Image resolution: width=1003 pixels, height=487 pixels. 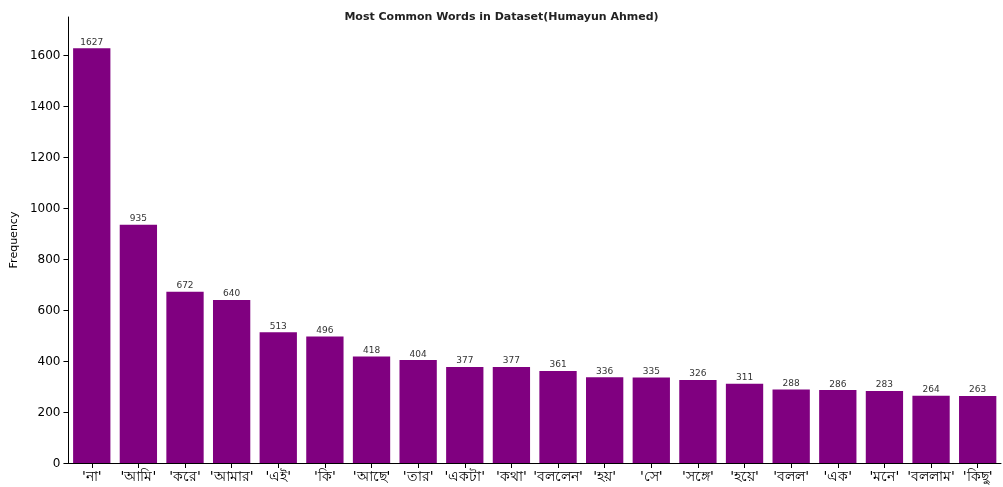 What do you see at coordinates (325, 330) in the screenshot?
I see `data-label: 496` at bounding box center [325, 330].